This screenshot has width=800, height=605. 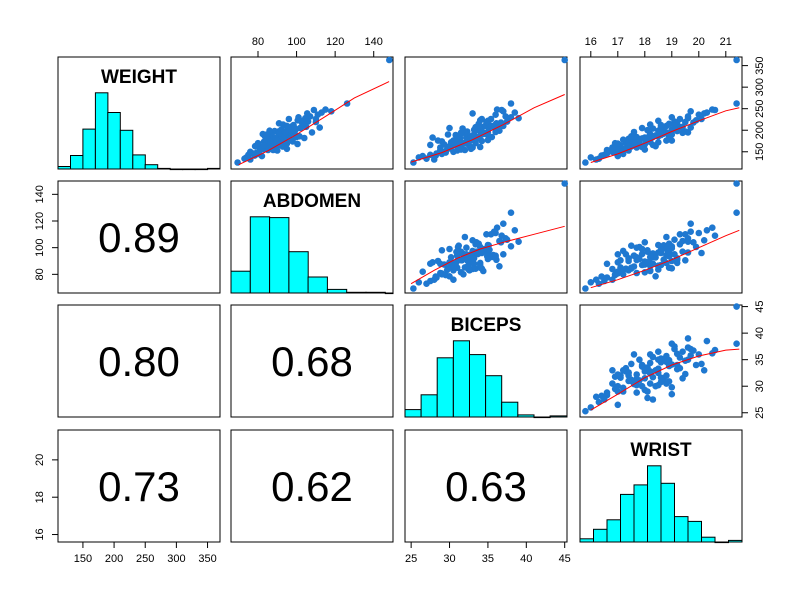 What do you see at coordinates (335, 42) in the screenshot?
I see `tick-label: 120` at bounding box center [335, 42].